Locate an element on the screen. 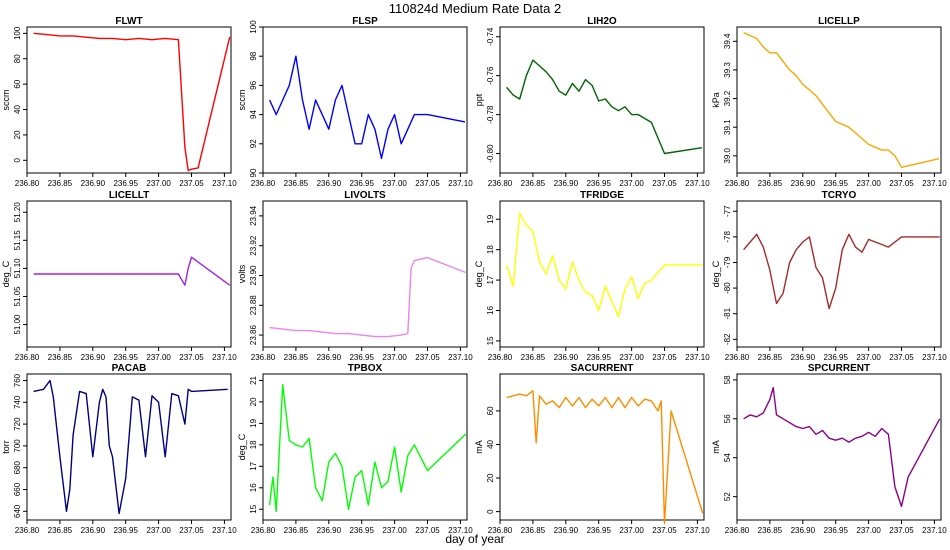 This screenshot has height=550, width=950. y-axis-label: mA is located at coordinates (479, 447).